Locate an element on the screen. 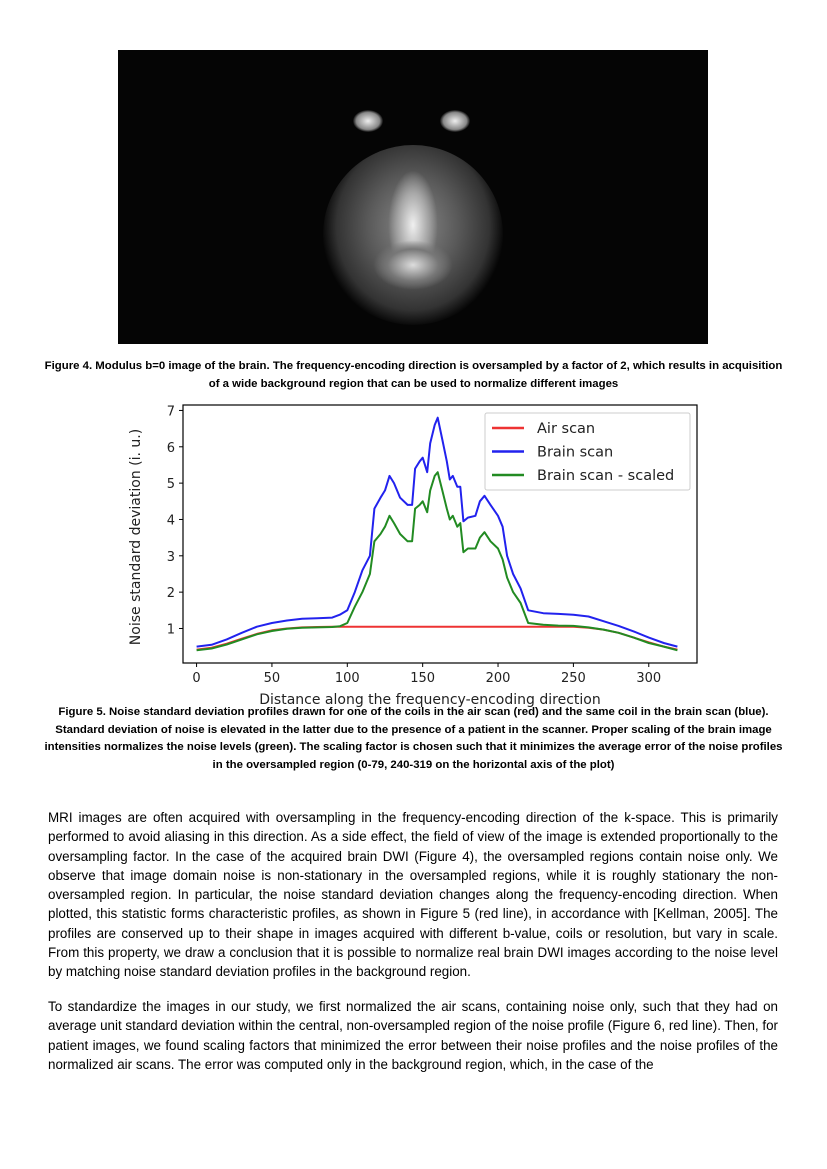 This screenshot has height=1169, width=827. plot-frame is located at coordinates (440, 534).